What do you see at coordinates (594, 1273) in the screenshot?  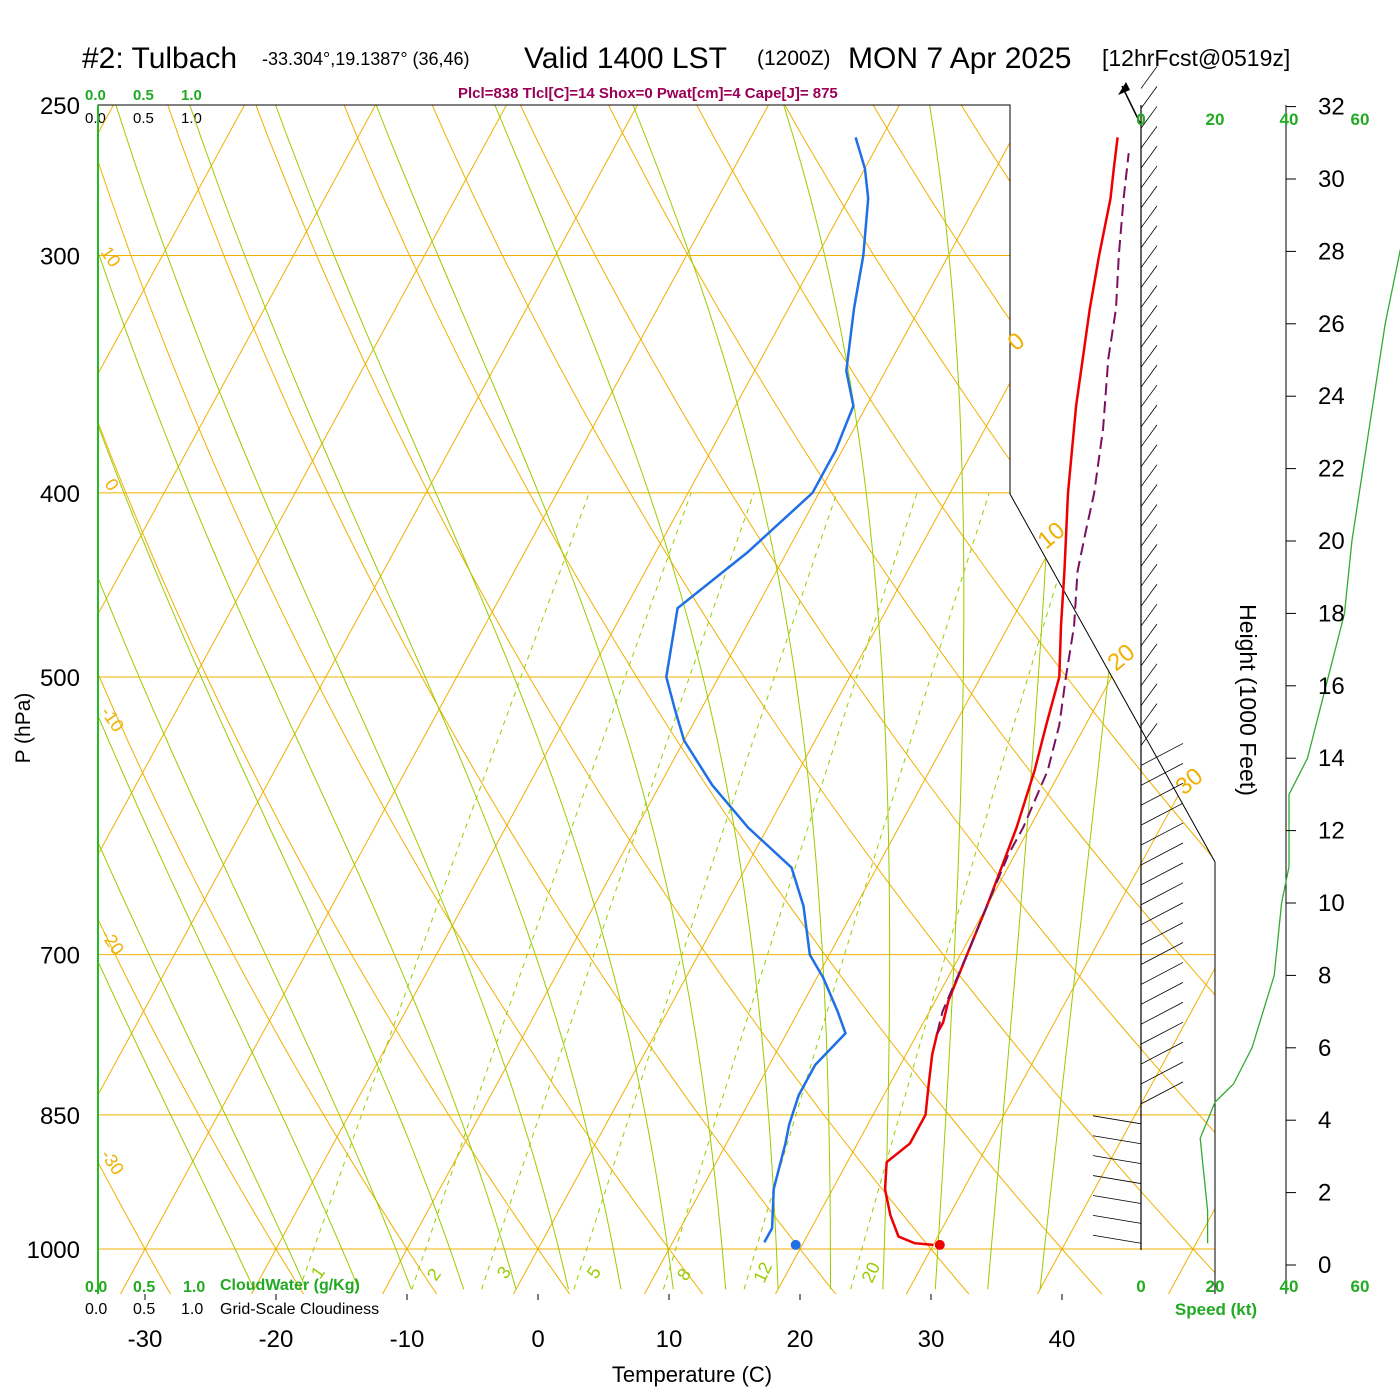 I see `mixing-ratio-label: 5` at bounding box center [594, 1273].